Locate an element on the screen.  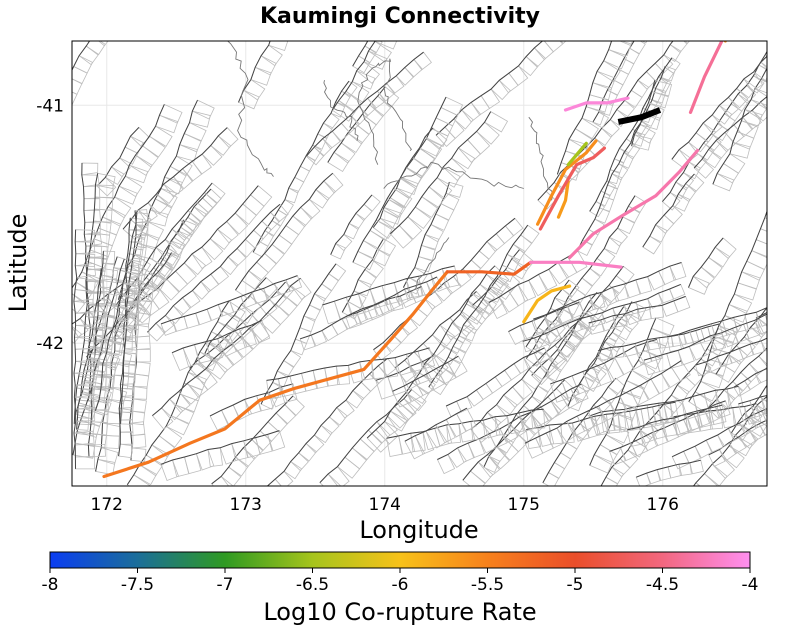
colorbar-label: Log10 Co-rupture Rate is located at coordinates (399, 612).